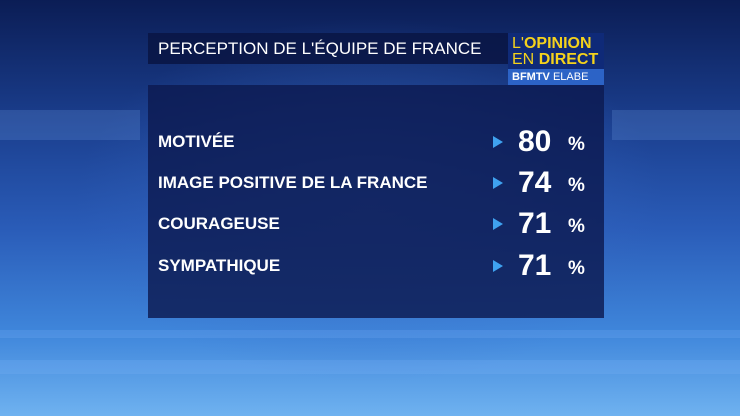  I want to click on logo-line: BFMTV ELABE, so click(556, 77).